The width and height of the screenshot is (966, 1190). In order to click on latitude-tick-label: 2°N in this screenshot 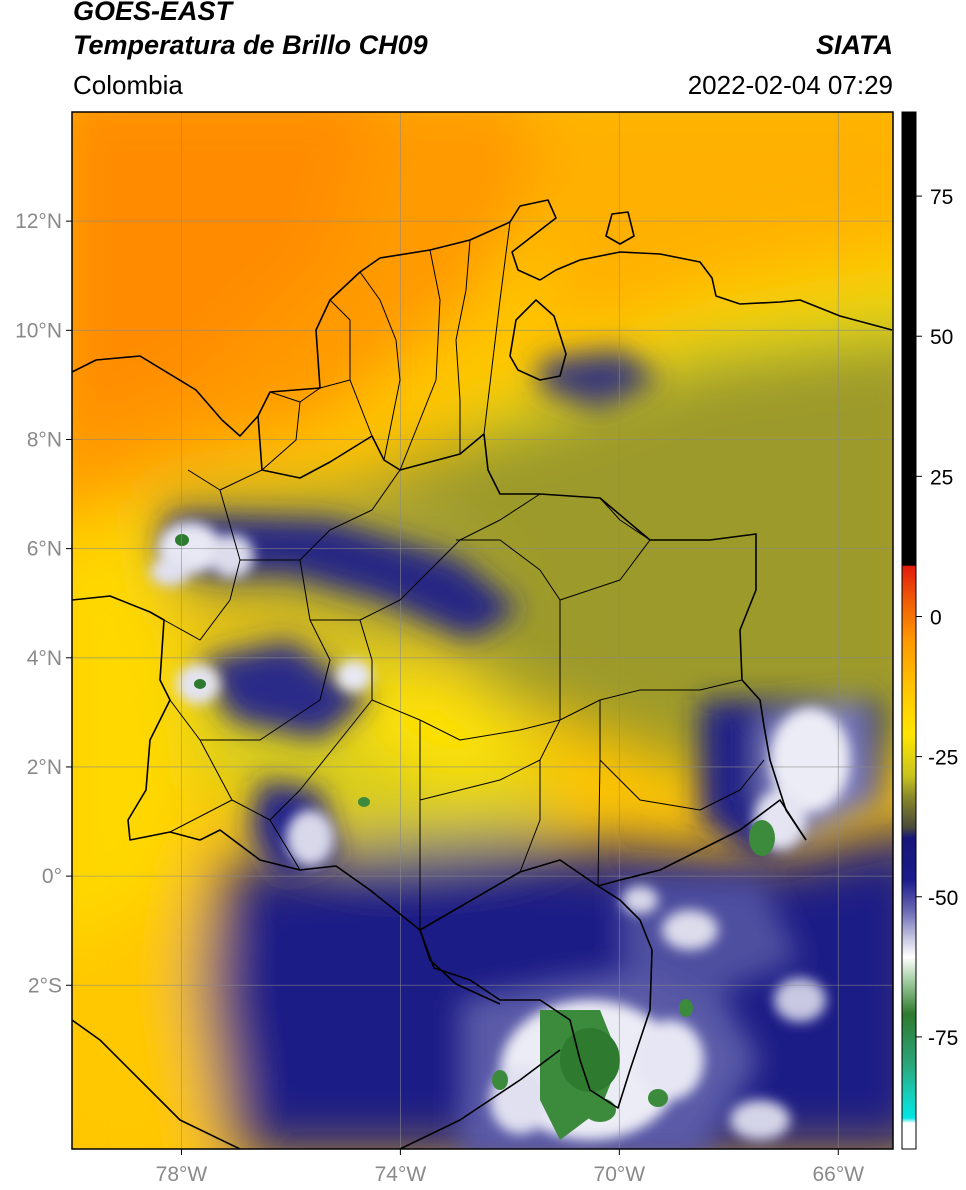, I will do `click(44, 767)`.